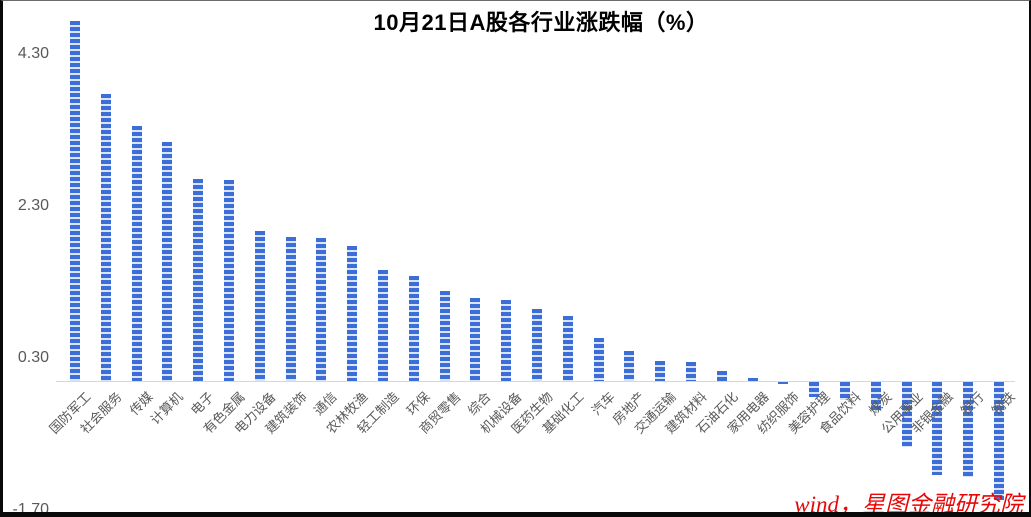 The height and width of the screenshot is (517, 1031). I want to click on y-axis-tick-label: 4.30, so click(33, 53).